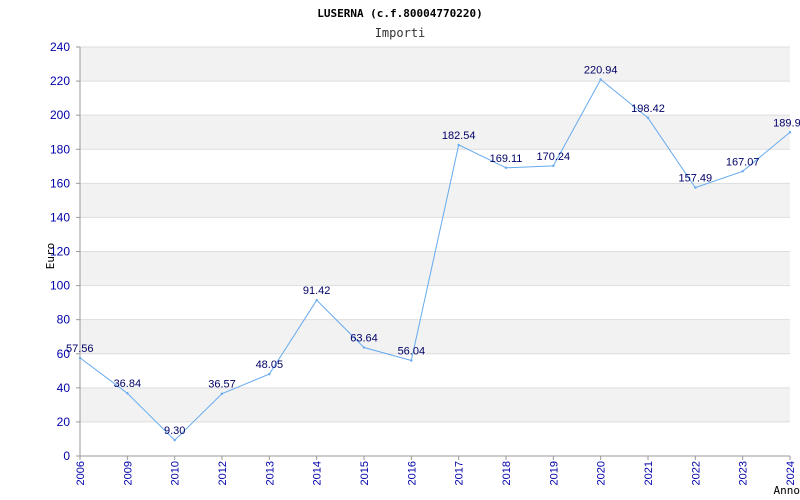 The image size is (800, 500). Describe the element at coordinates (460, 473) in the screenshot. I see `x-tick-label: 2017` at that location.